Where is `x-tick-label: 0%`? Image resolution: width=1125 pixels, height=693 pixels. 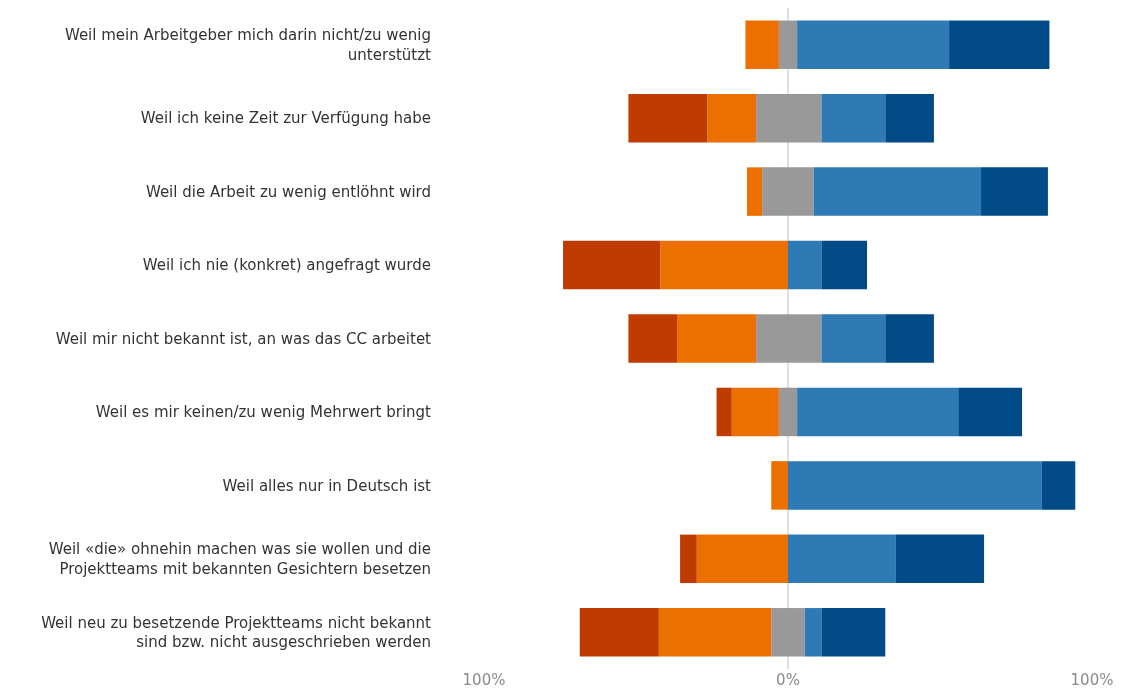 x-tick-label: 0% is located at coordinates (788, 680).